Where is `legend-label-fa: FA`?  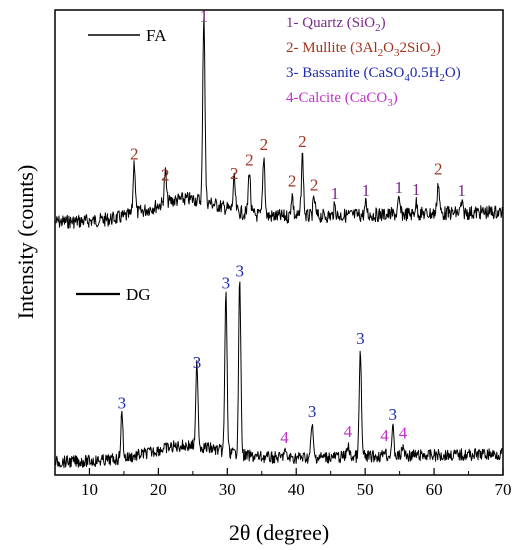
legend-label-fa: FA is located at coordinates (156, 35).